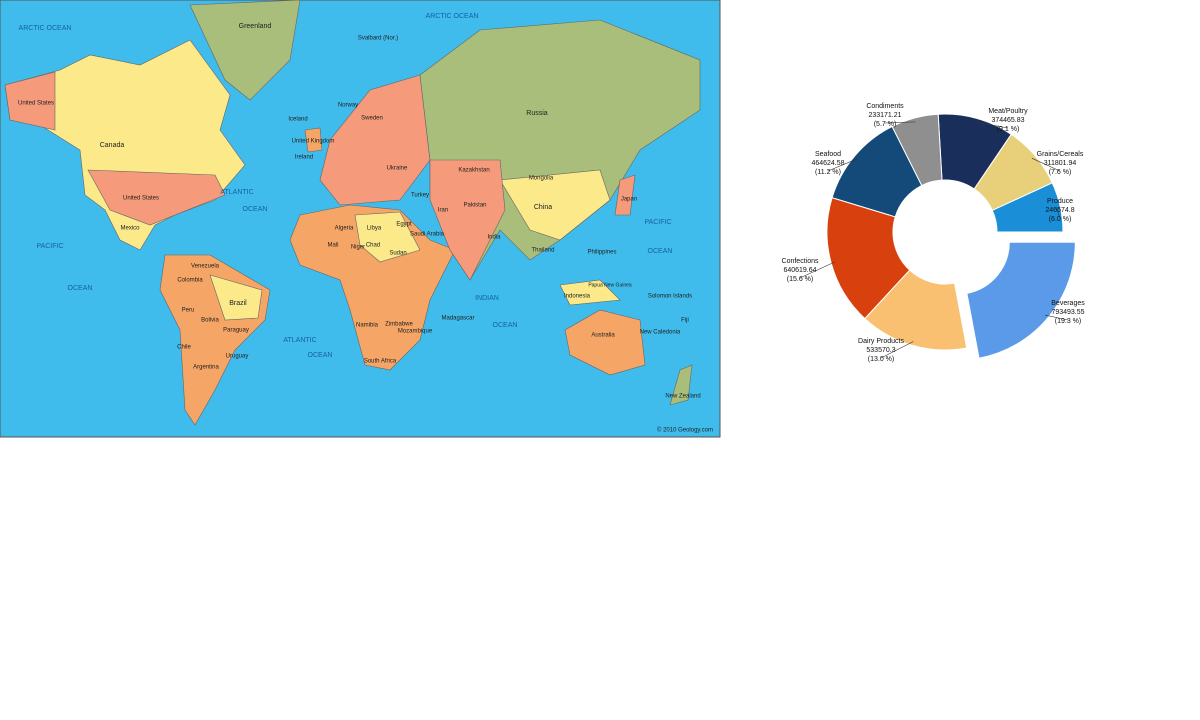 This screenshot has width=1200, height=720. I want to click on country-label: Argentina, so click(206, 368).